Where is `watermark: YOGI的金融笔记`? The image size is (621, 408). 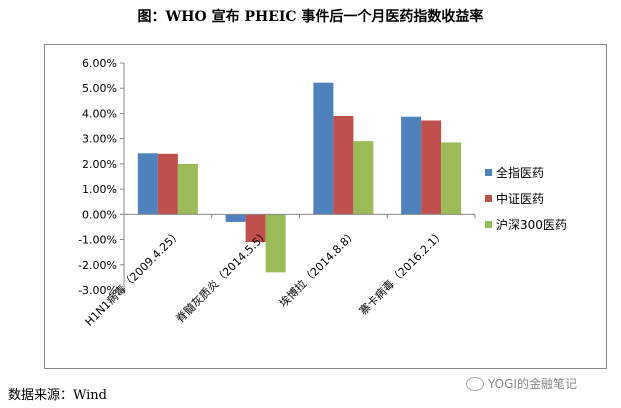 watermark: YOGI的金融笔记 is located at coordinates (521, 383).